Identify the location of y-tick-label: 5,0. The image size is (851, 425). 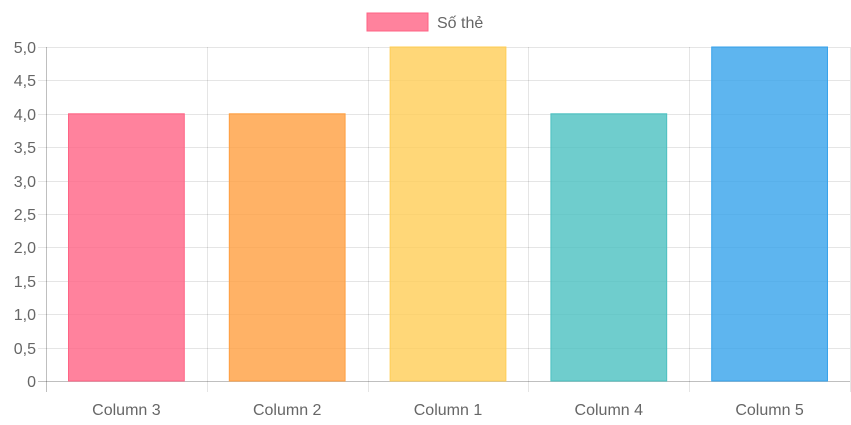
(25, 48).